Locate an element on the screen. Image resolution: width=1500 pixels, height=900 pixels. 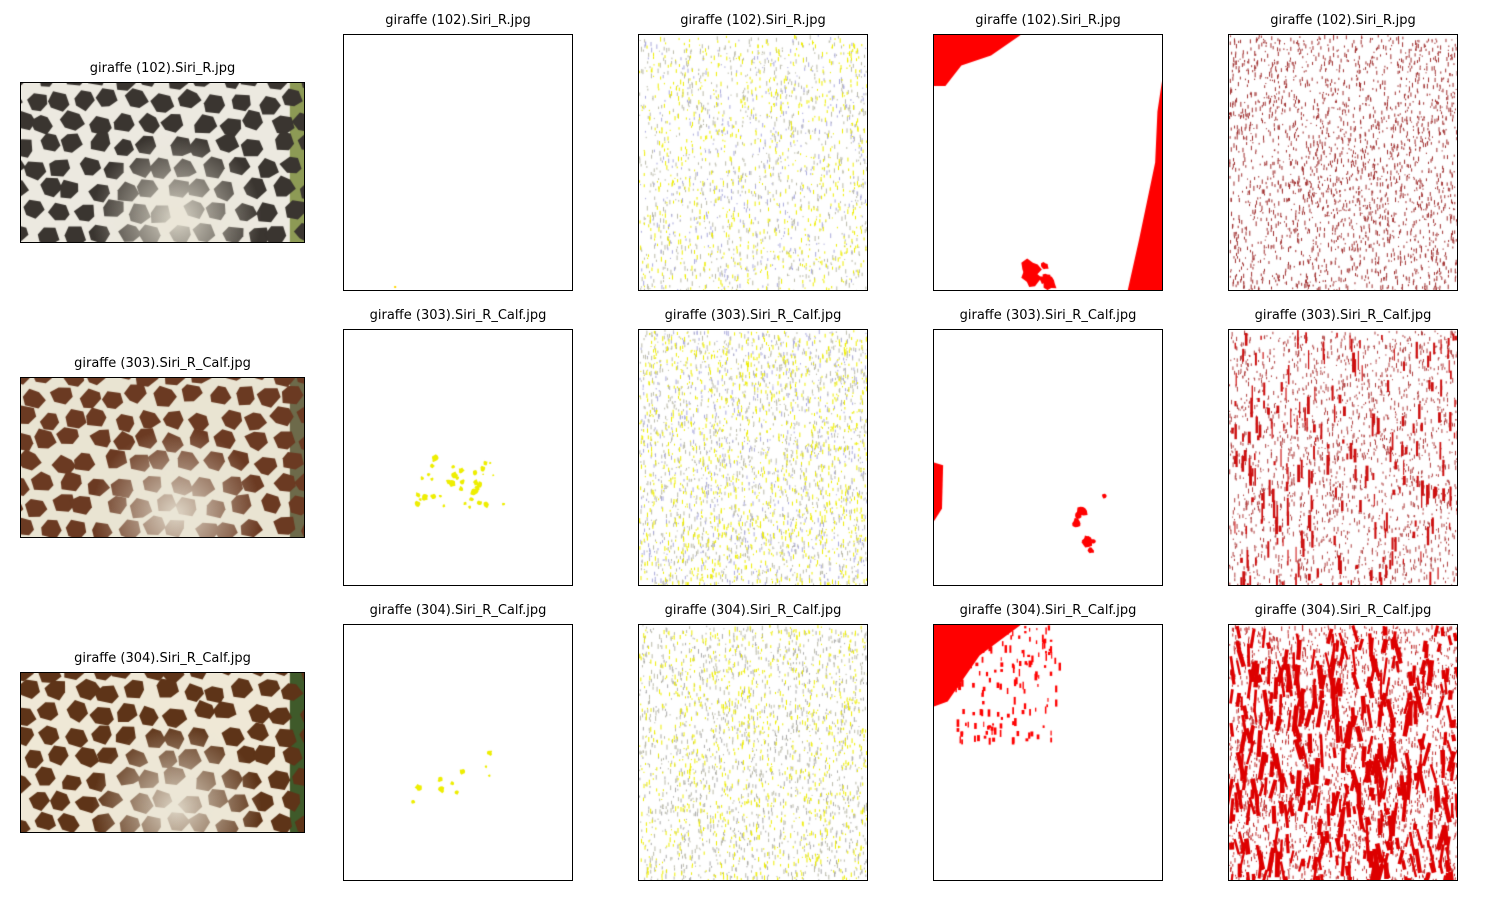
photo-title: giraffe (303).Siri_R_Calf.jpg is located at coordinates (162, 363).